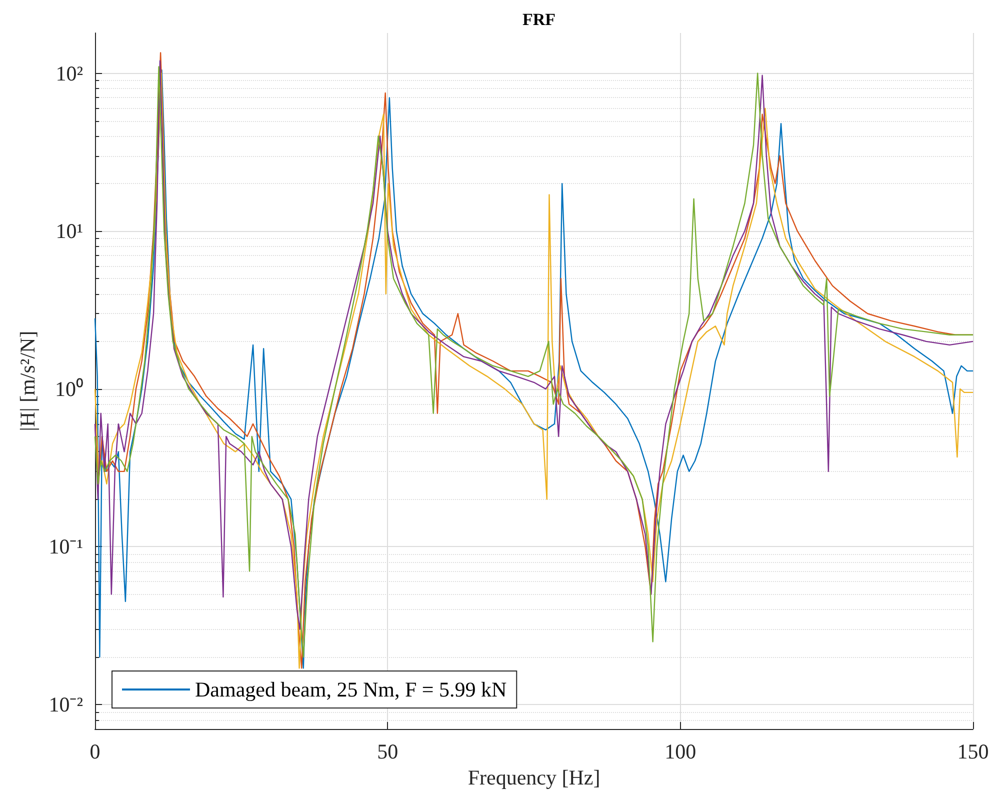 Image resolution: width=996 pixels, height=796 pixels. I want to click on y-tick-label: 10², so click(69, 73).